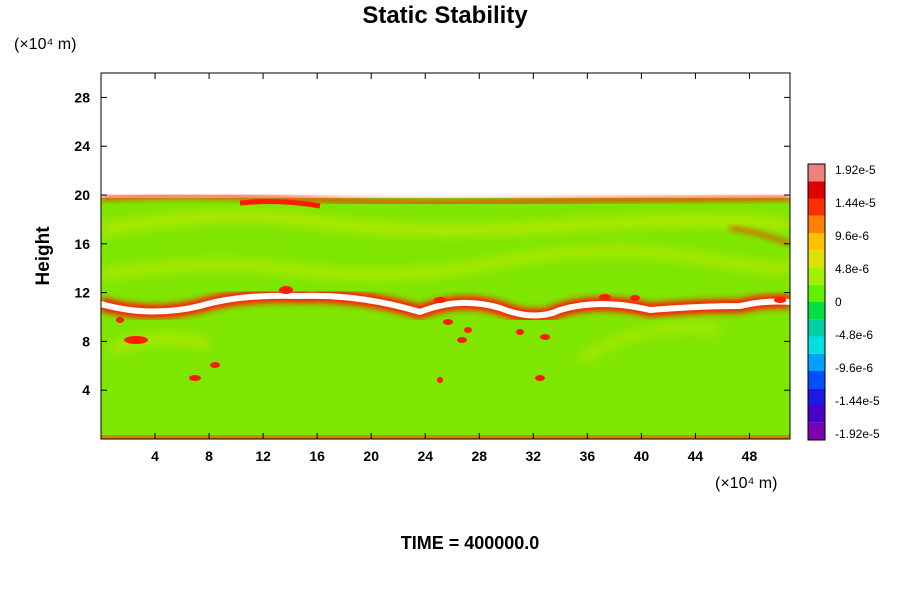 Image resolution: width=900 pixels, height=600 pixels. I want to click on x-tick-label: 16, so click(317, 456).